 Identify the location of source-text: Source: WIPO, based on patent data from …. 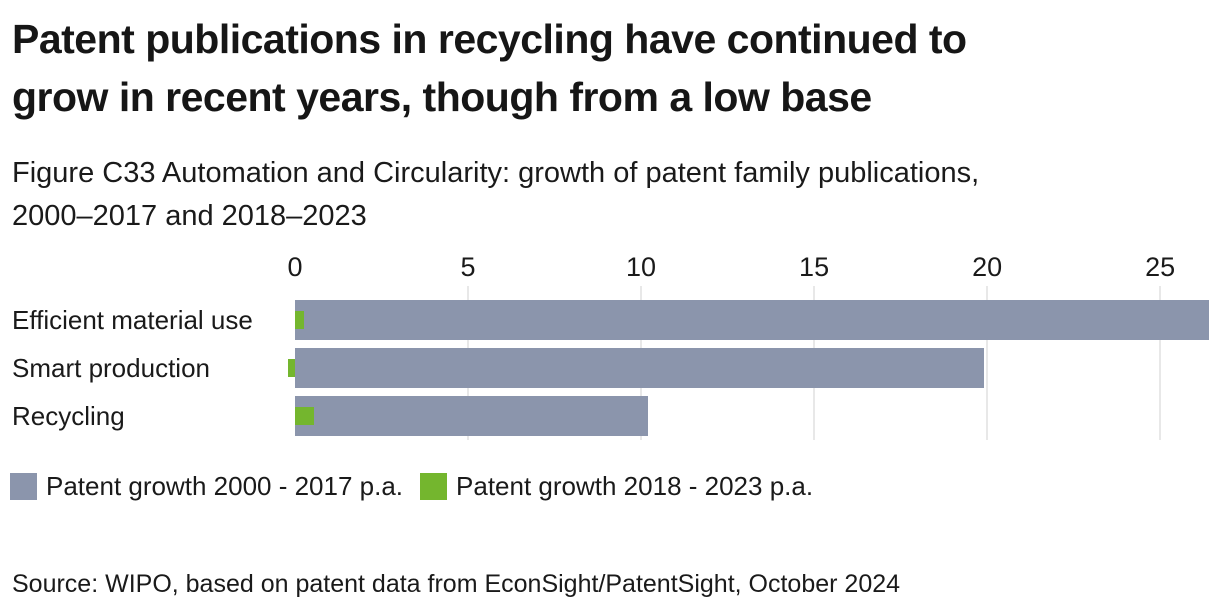
(456, 584).